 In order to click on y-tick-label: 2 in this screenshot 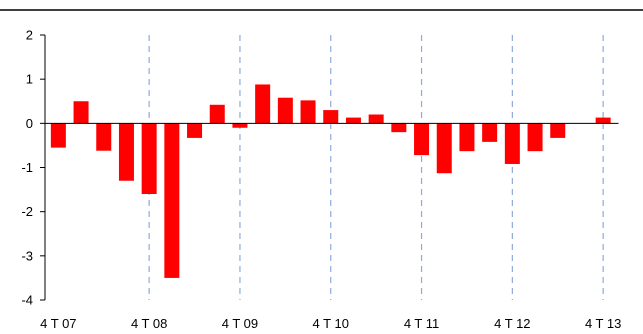, I will do `click(29, 35)`.